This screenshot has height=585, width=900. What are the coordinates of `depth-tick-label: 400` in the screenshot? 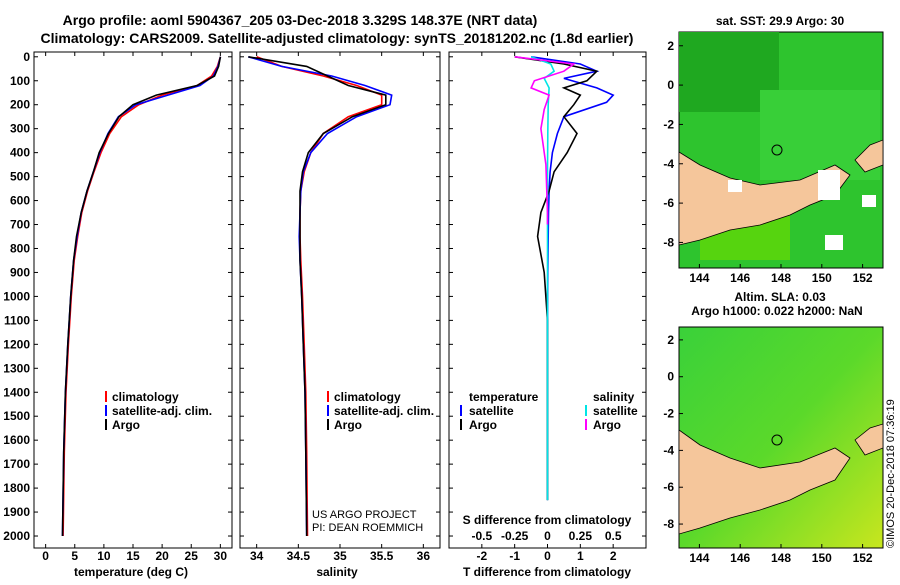 It's located at (20, 153).